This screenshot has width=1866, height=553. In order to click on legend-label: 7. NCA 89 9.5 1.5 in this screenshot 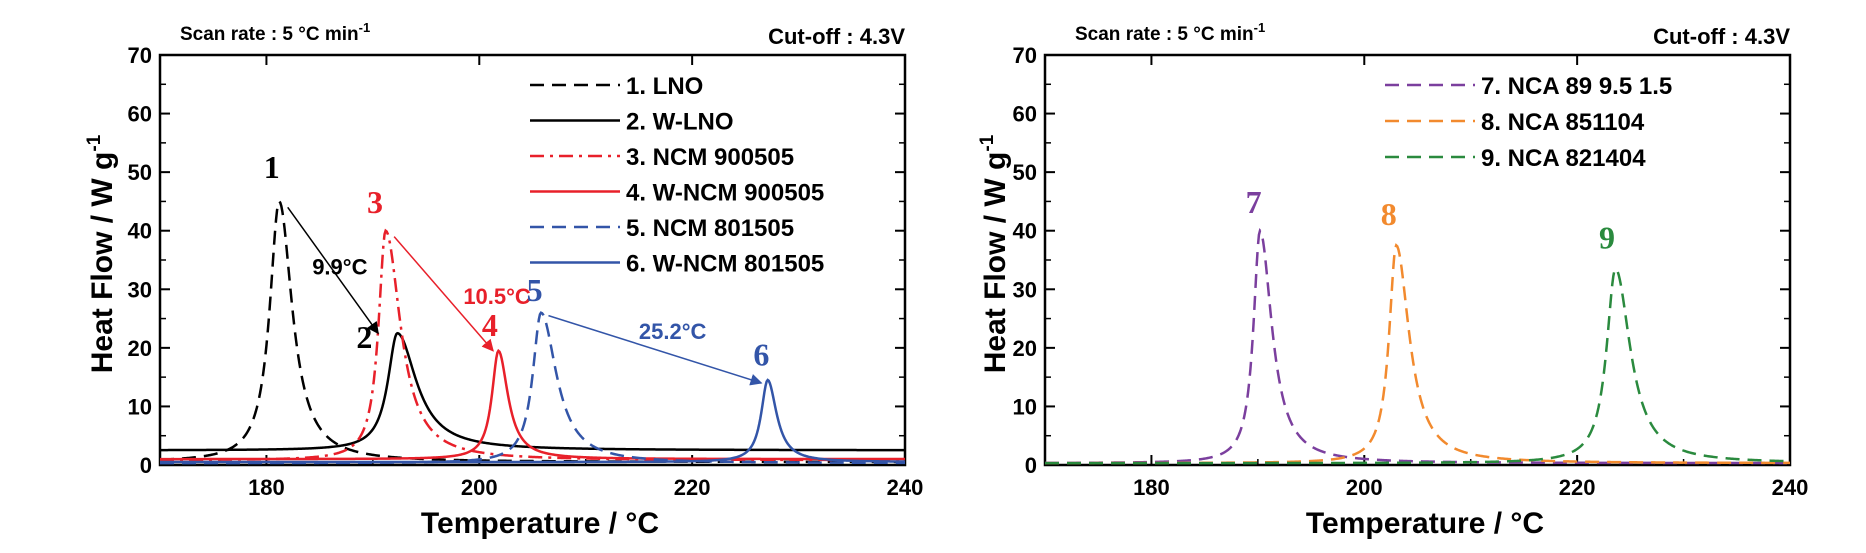, I will do `click(1576, 86)`.